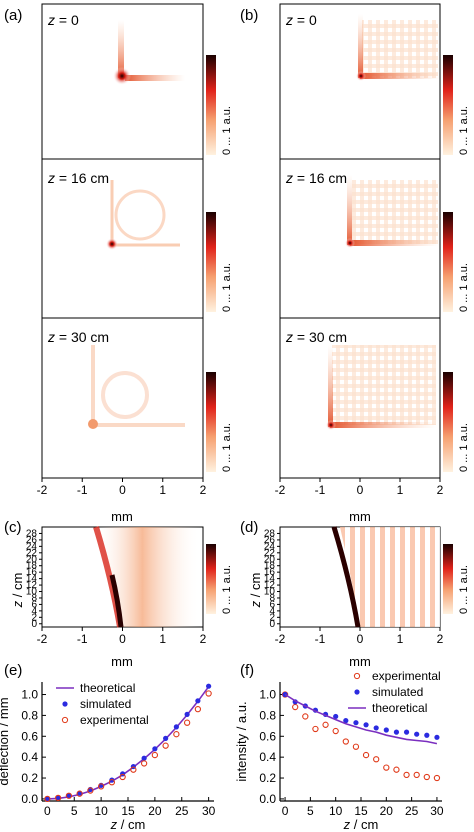 The image size is (474, 832). Describe the element at coordinates (13, 670) in the screenshot. I see `panel-label-e: (e)` at that location.